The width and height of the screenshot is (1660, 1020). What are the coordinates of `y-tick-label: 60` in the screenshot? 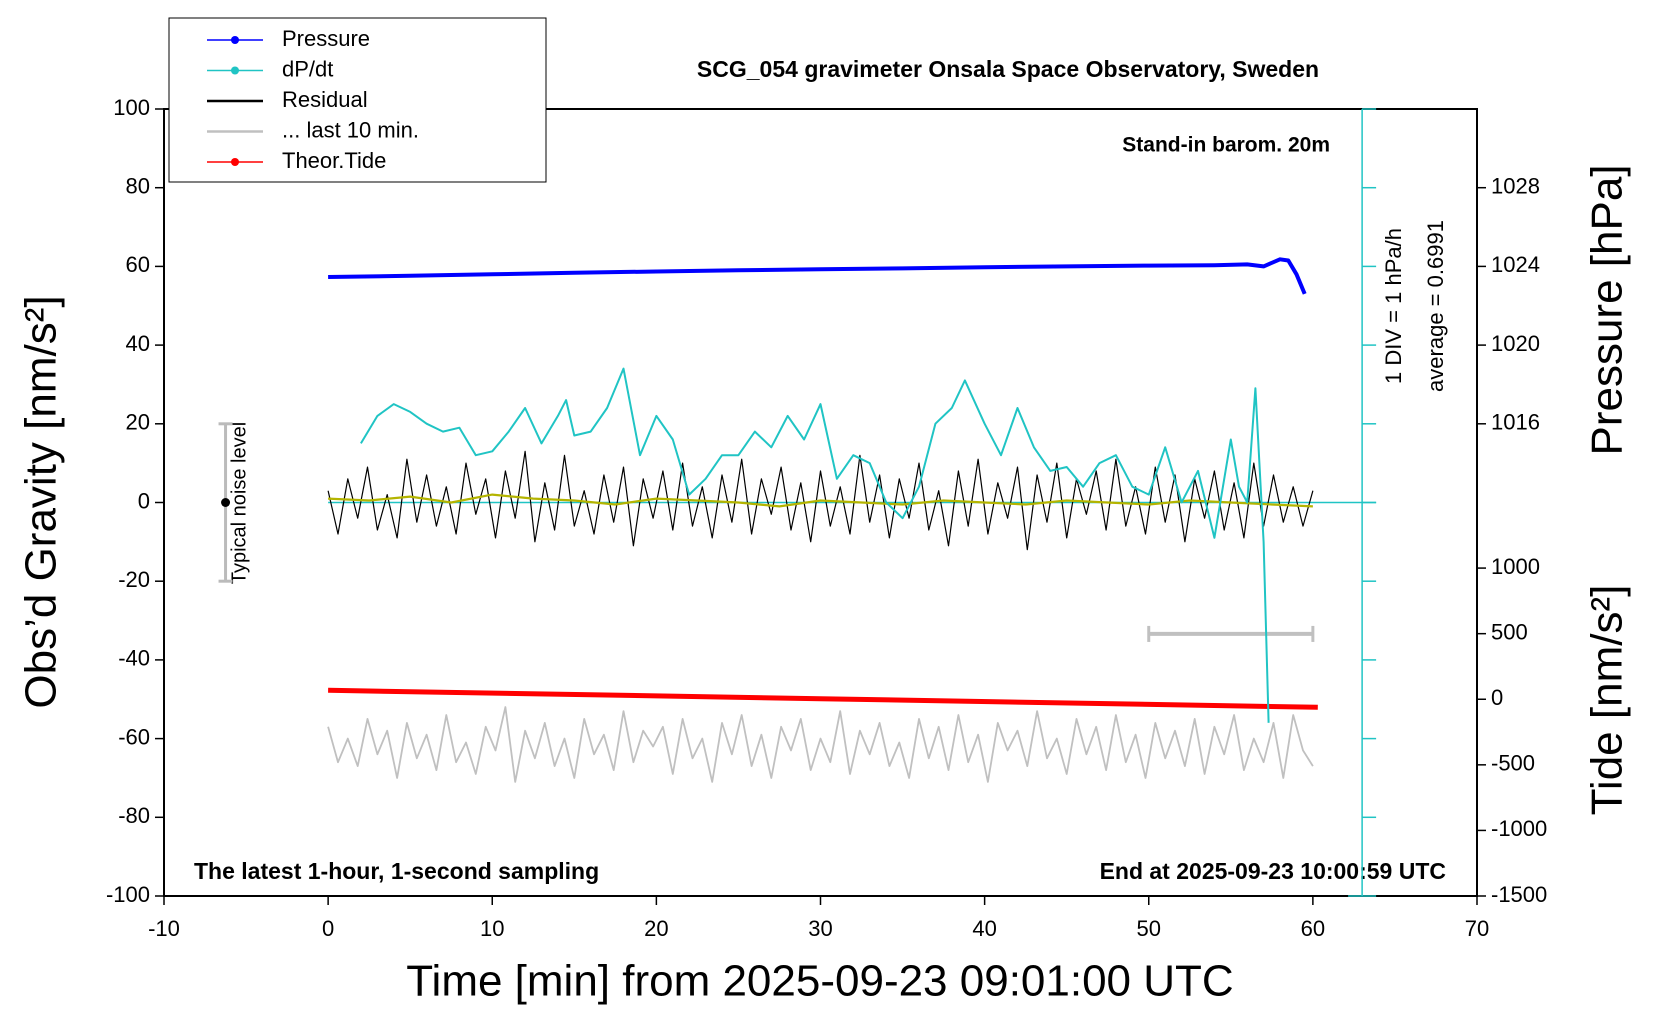 It's located at (138, 264).